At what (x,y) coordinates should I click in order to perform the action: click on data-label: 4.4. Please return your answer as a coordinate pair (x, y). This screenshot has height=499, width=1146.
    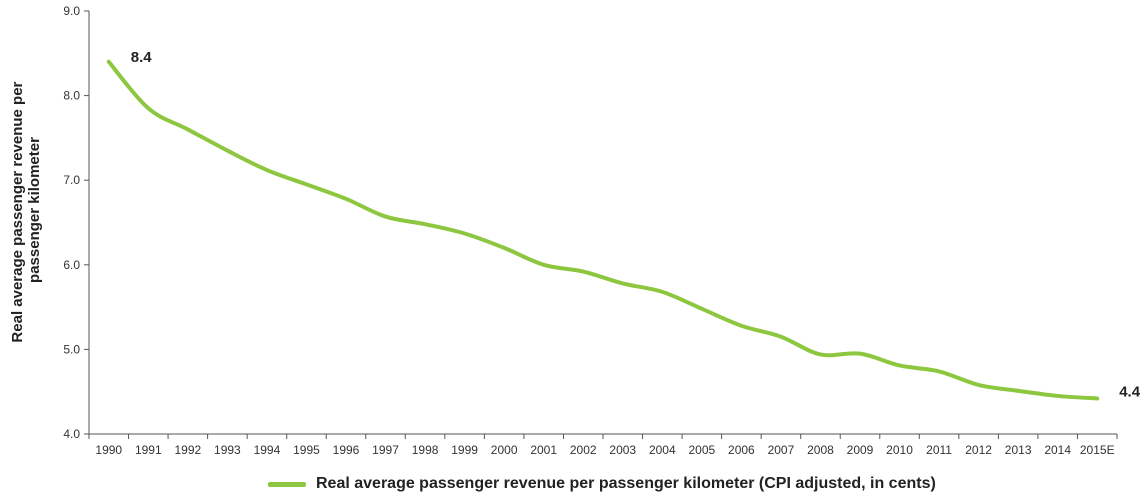
    Looking at the image, I should click on (1130, 391).